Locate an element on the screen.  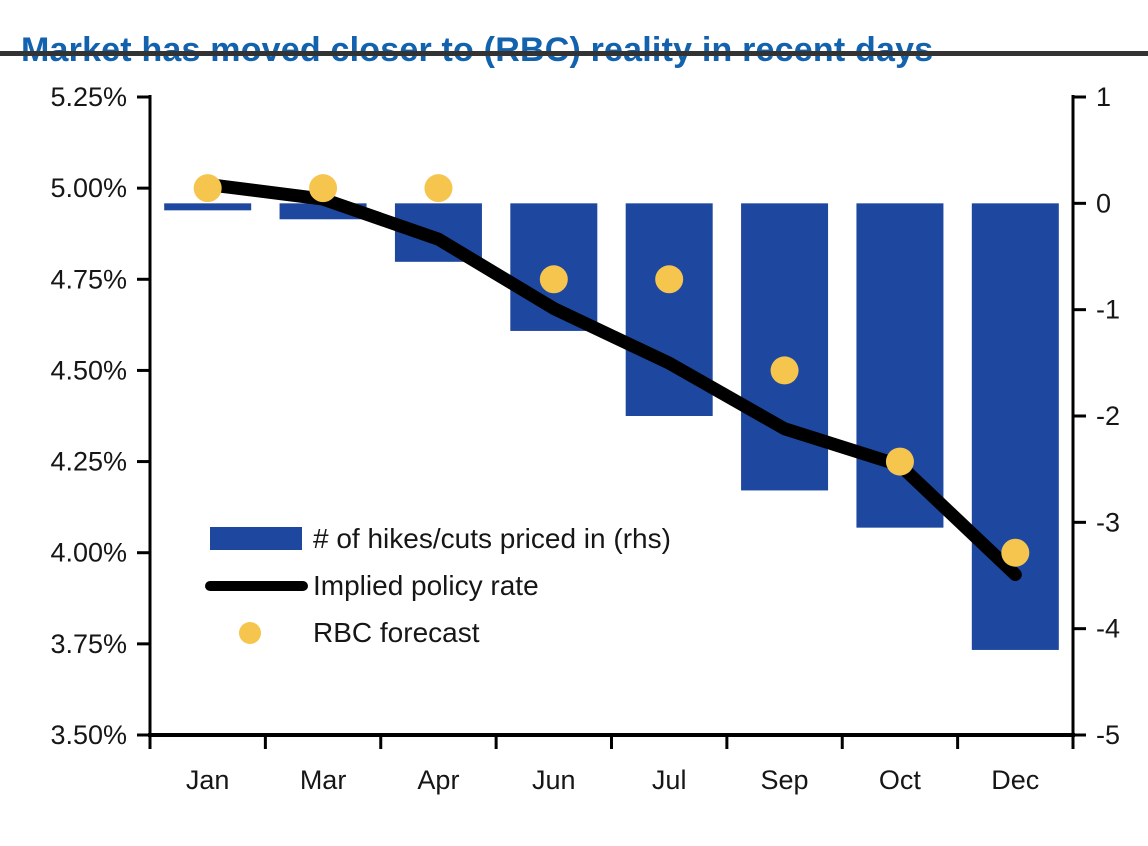
x-axis-label-Sep: Sep is located at coordinates (785, 780).